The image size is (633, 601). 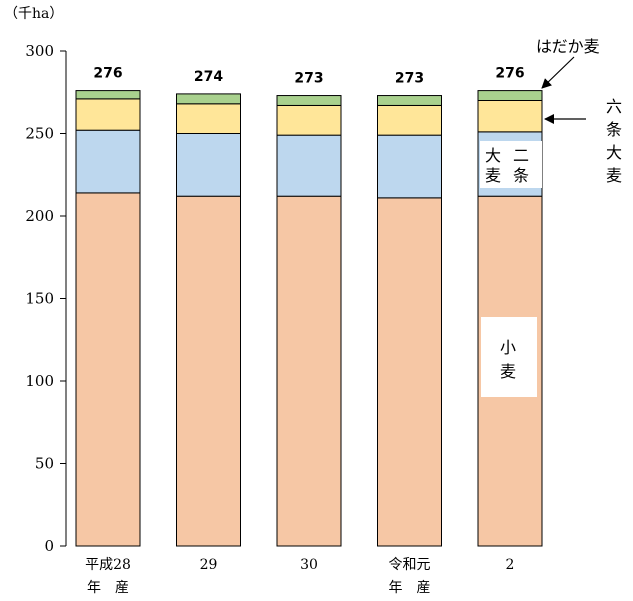 What do you see at coordinates (33, 14) in the screenshot?
I see `y-axis-unit-label: （千ha）` at bounding box center [33, 14].